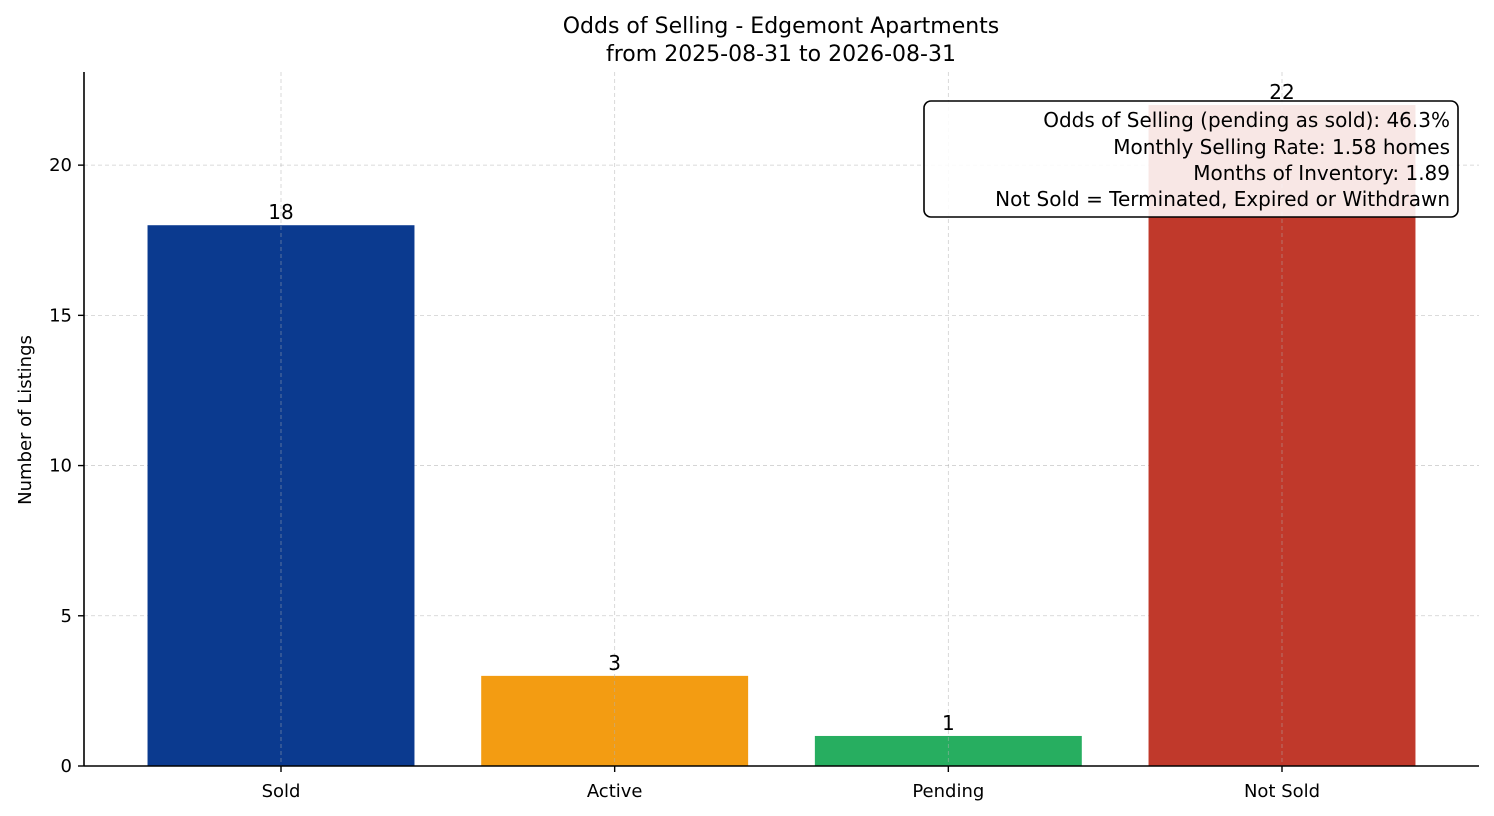 The height and width of the screenshot is (816, 1494). I want to click on y-axis-label: Number of Listings, so click(25, 420).